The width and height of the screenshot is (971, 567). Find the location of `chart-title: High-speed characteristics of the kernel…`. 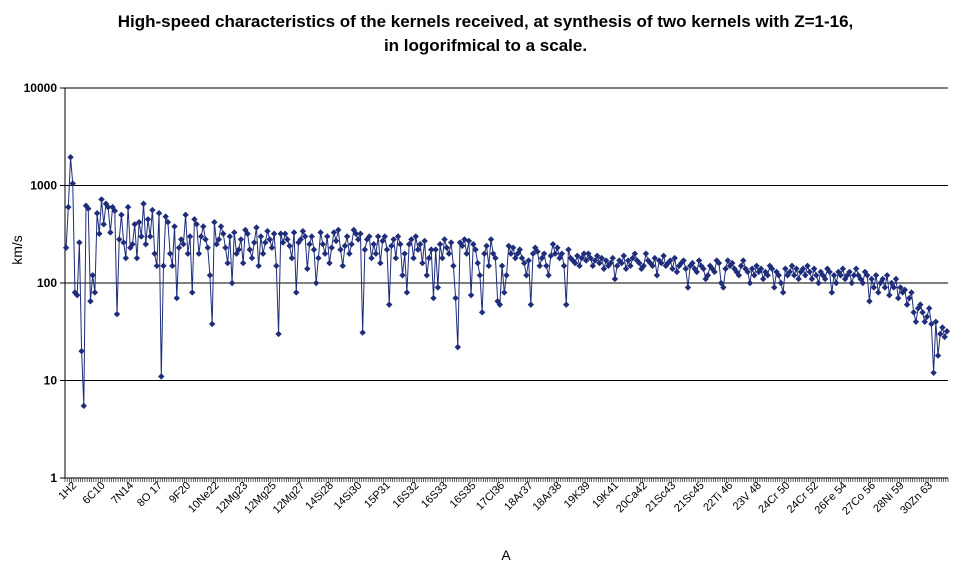

chart-title: High-speed characteristics of the kernel… is located at coordinates (485, 34).